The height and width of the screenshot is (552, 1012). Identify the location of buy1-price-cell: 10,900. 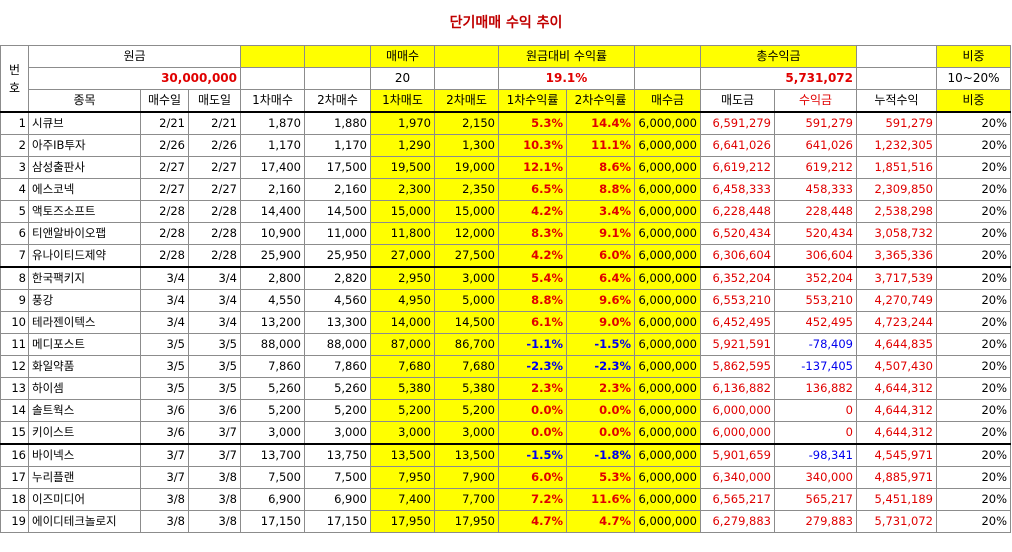
(272, 233).